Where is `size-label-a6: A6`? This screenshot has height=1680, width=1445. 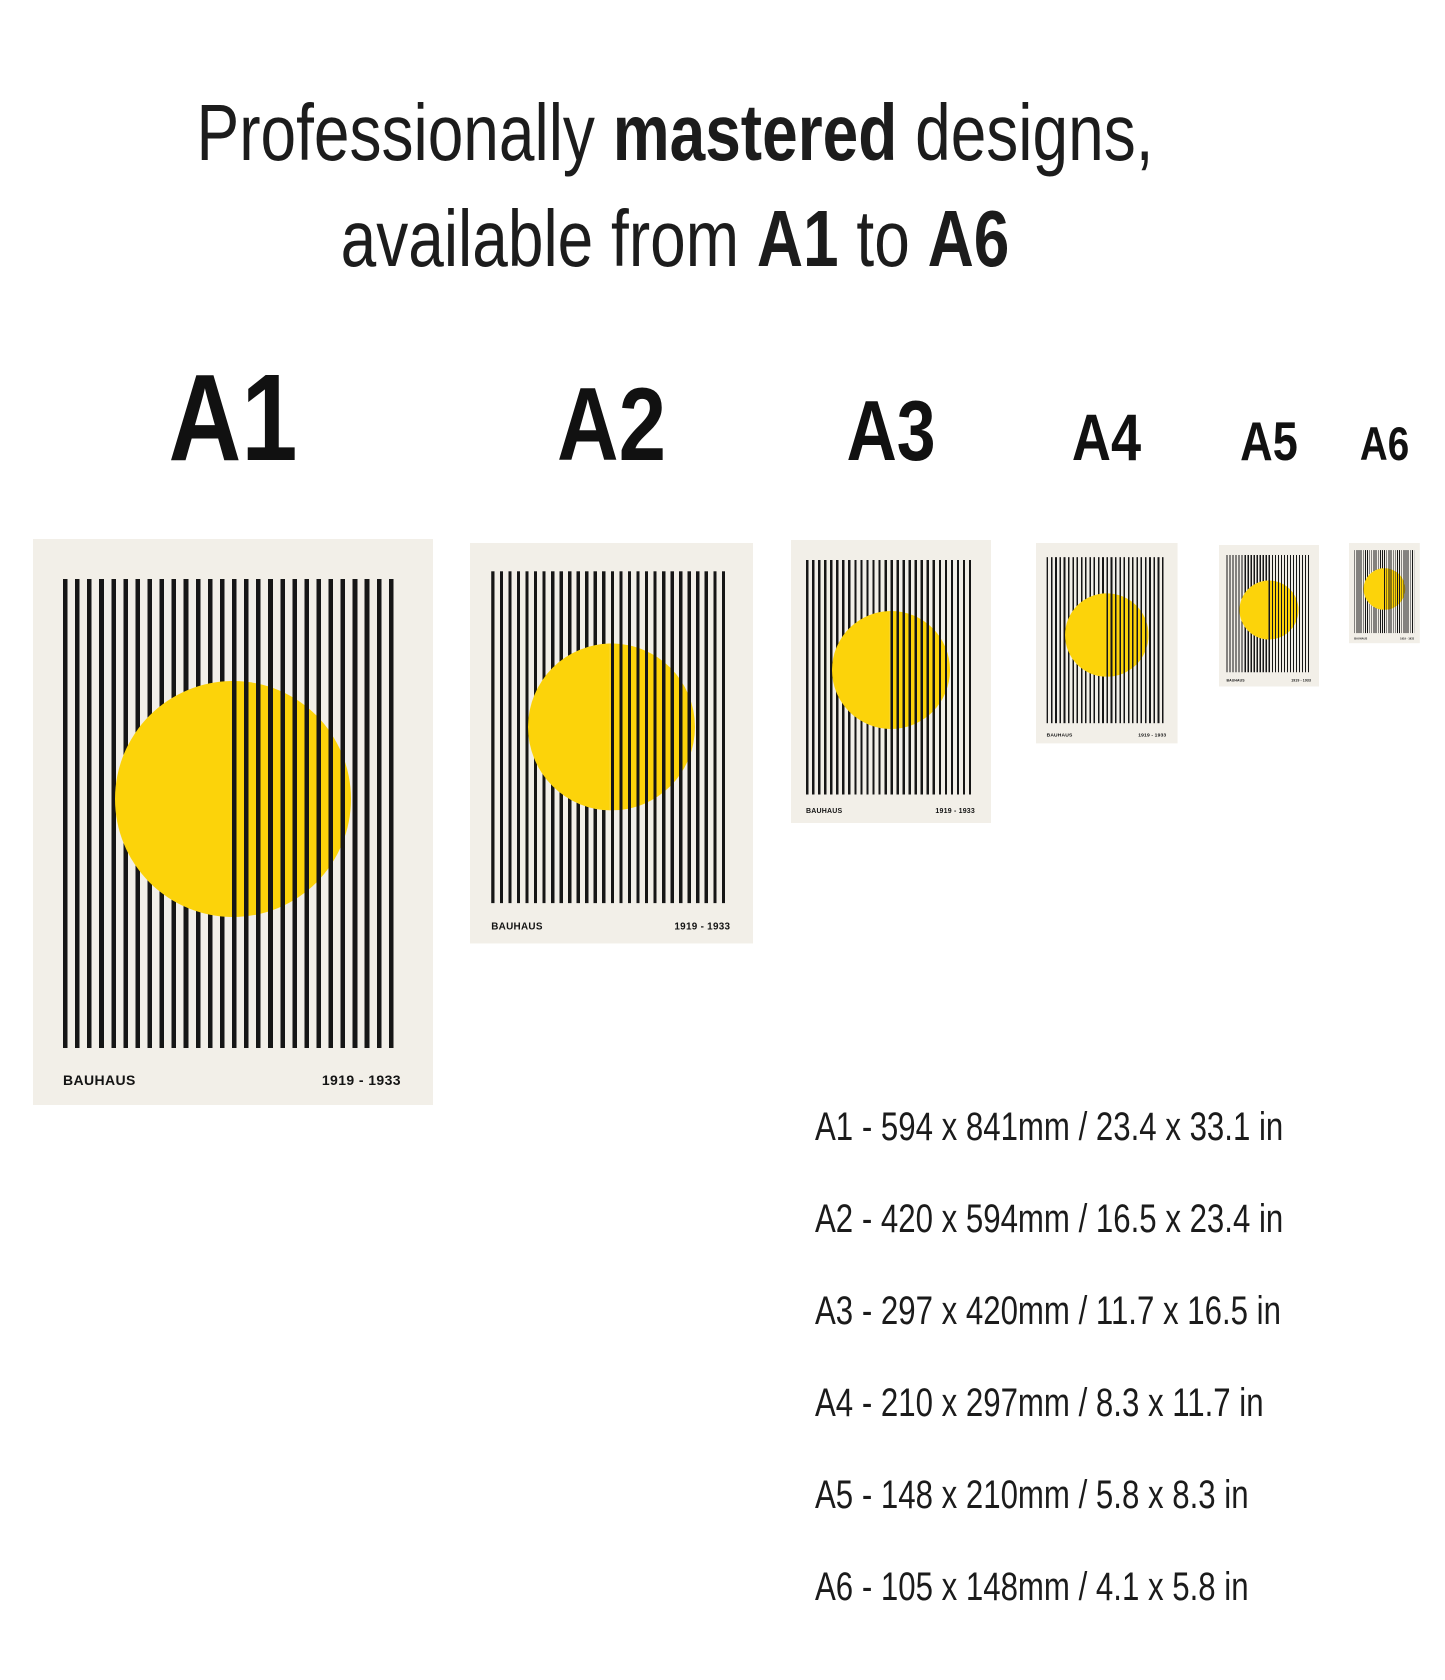
size-label-a6: A6 is located at coordinates (1384, 443).